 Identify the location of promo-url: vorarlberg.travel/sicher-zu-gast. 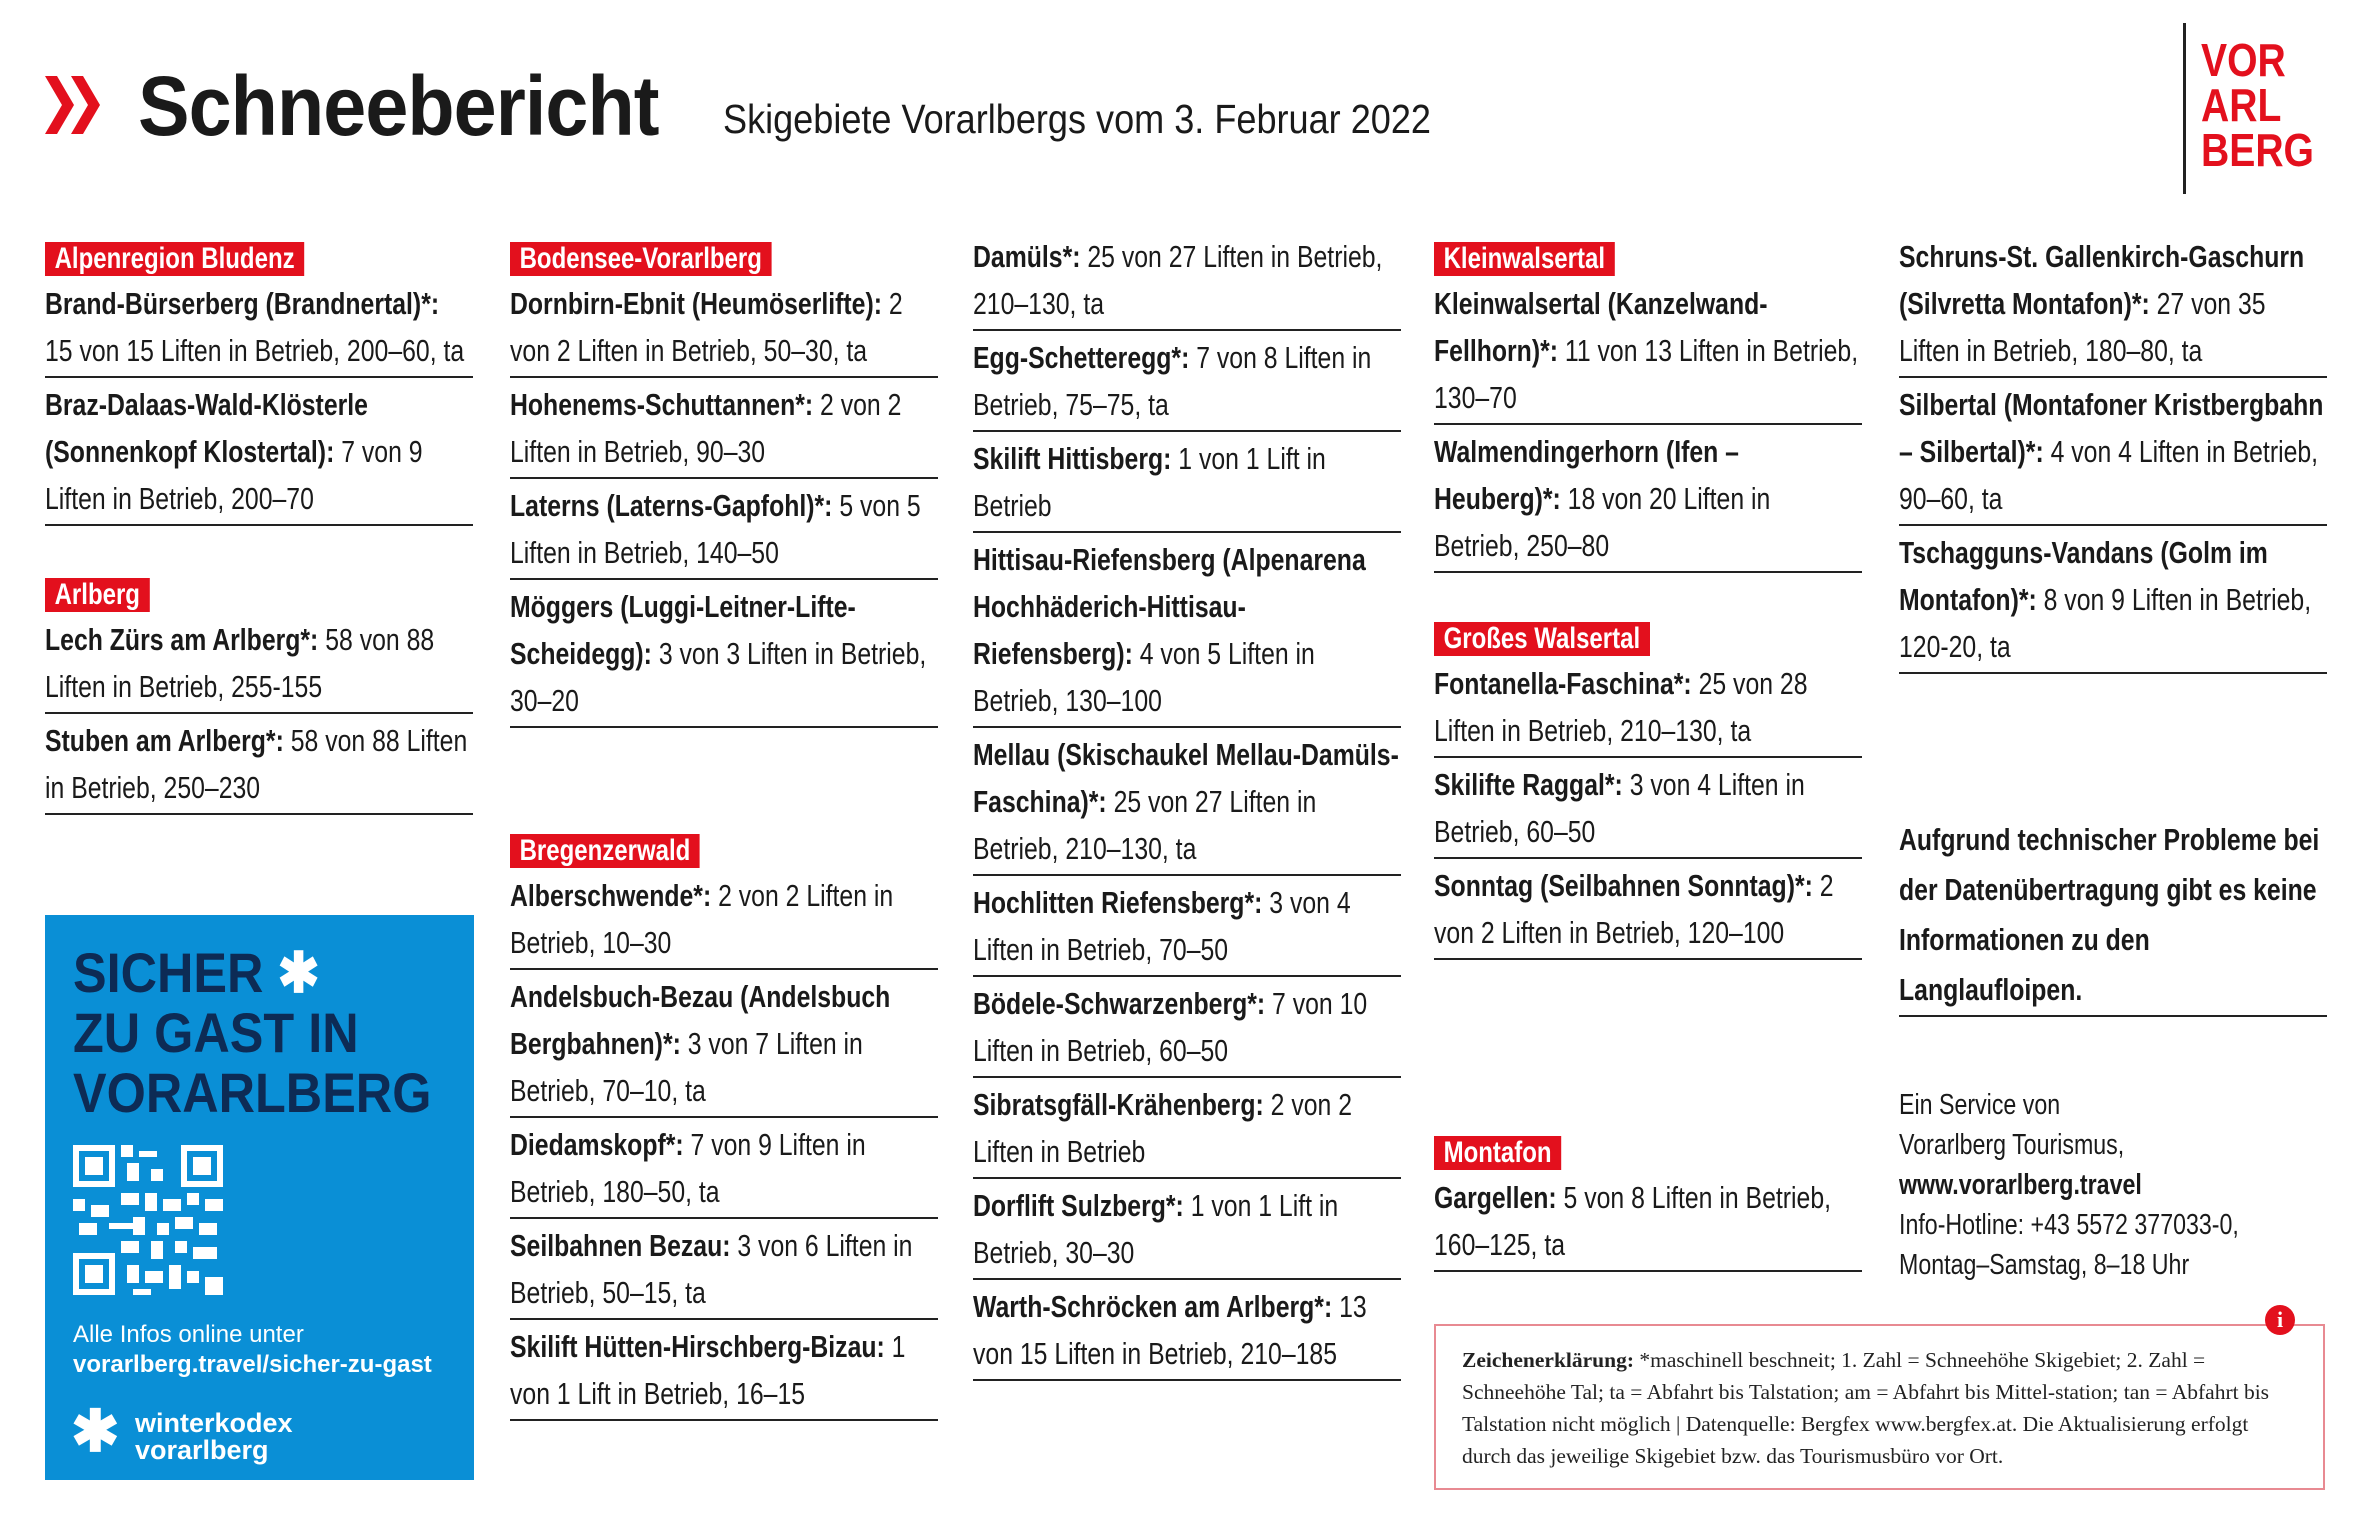
(252, 1364).